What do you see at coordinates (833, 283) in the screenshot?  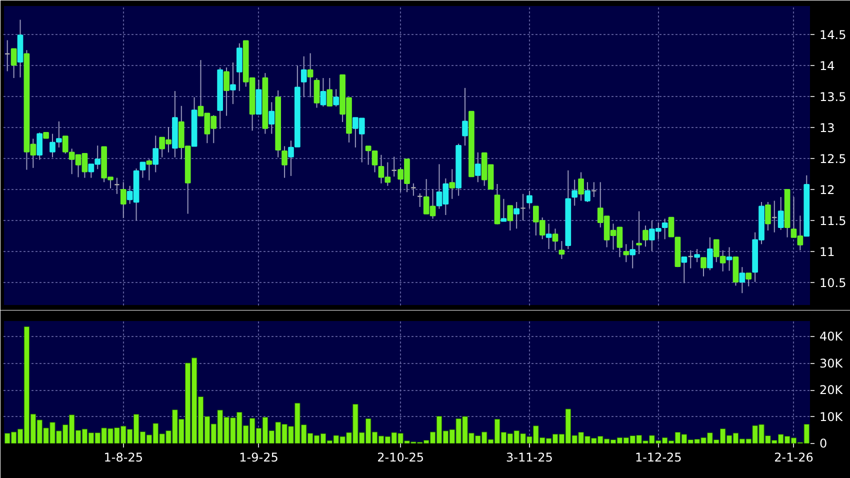 I see `y-tick-label: 10.5` at bounding box center [833, 283].